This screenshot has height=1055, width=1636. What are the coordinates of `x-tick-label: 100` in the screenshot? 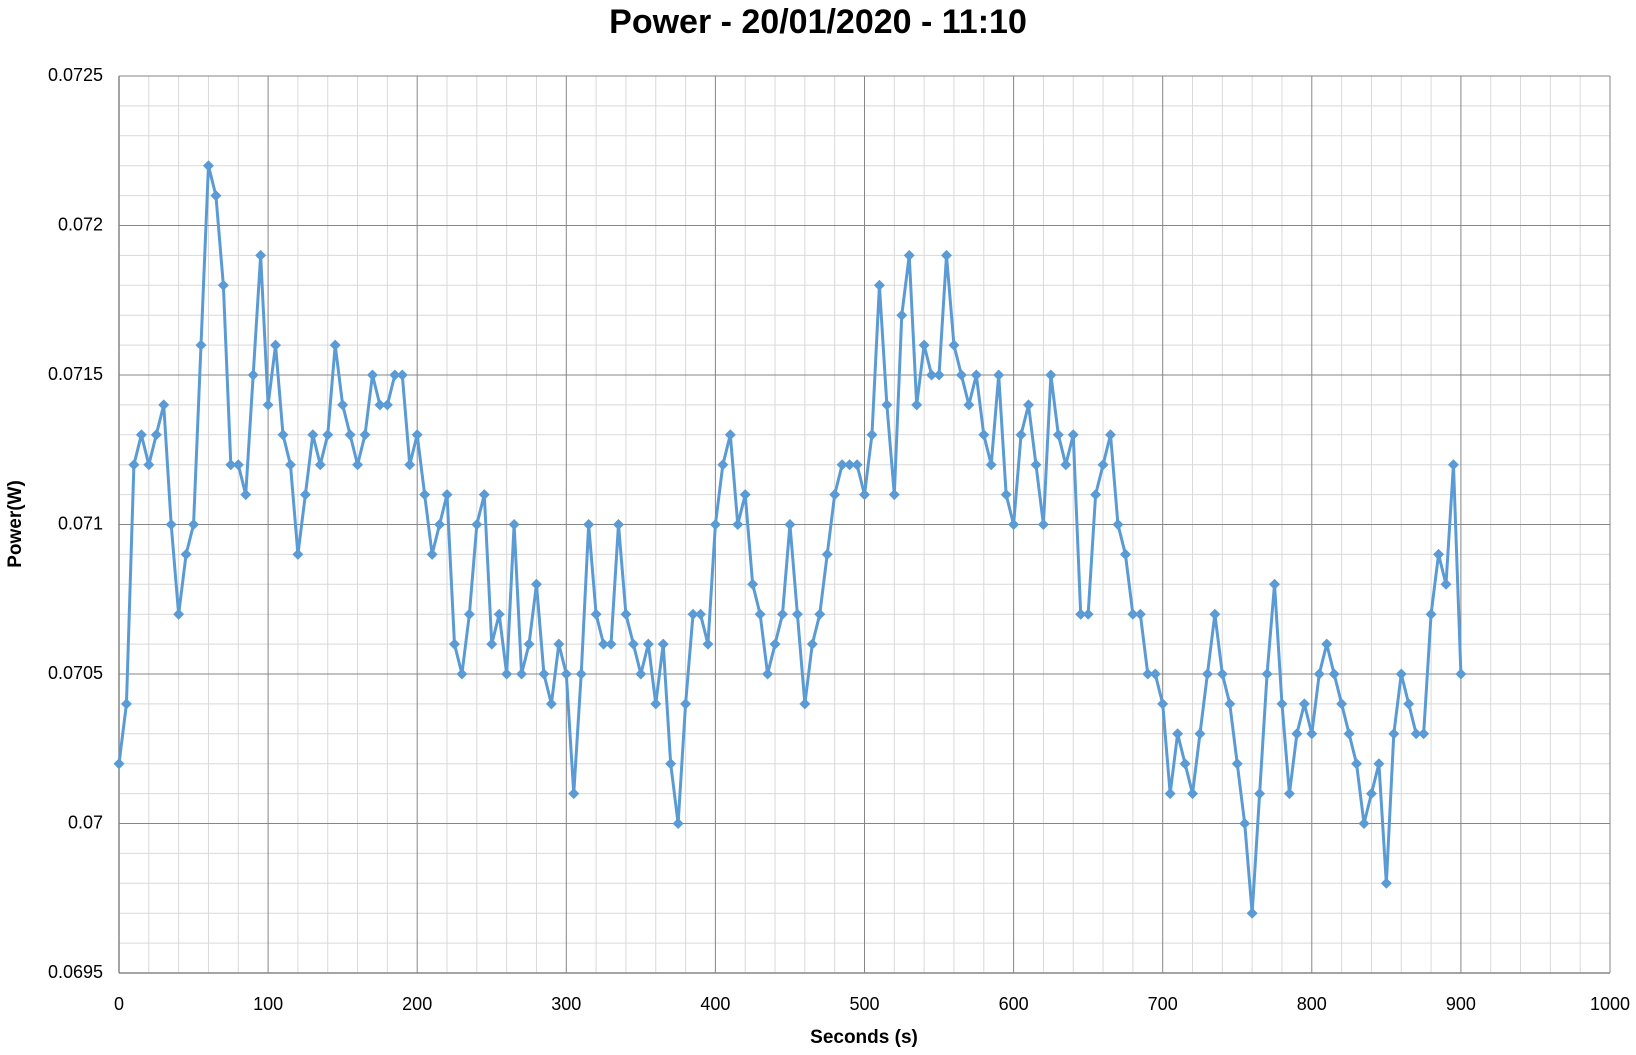 It's located at (268, 1004).